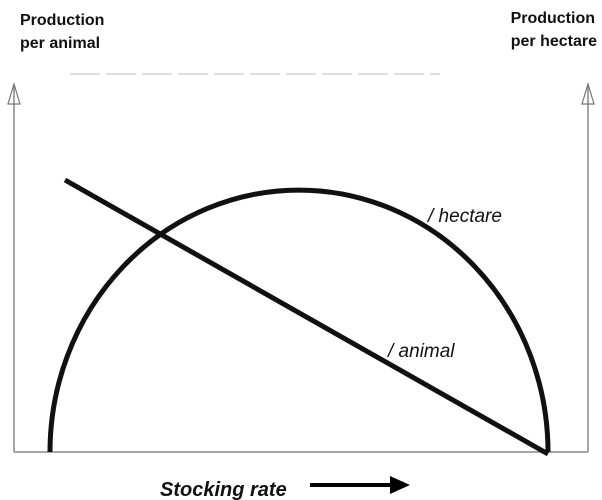 This screenshot has height=500, width=602. I want to click on right-axis-arrow, so click(588, 93).